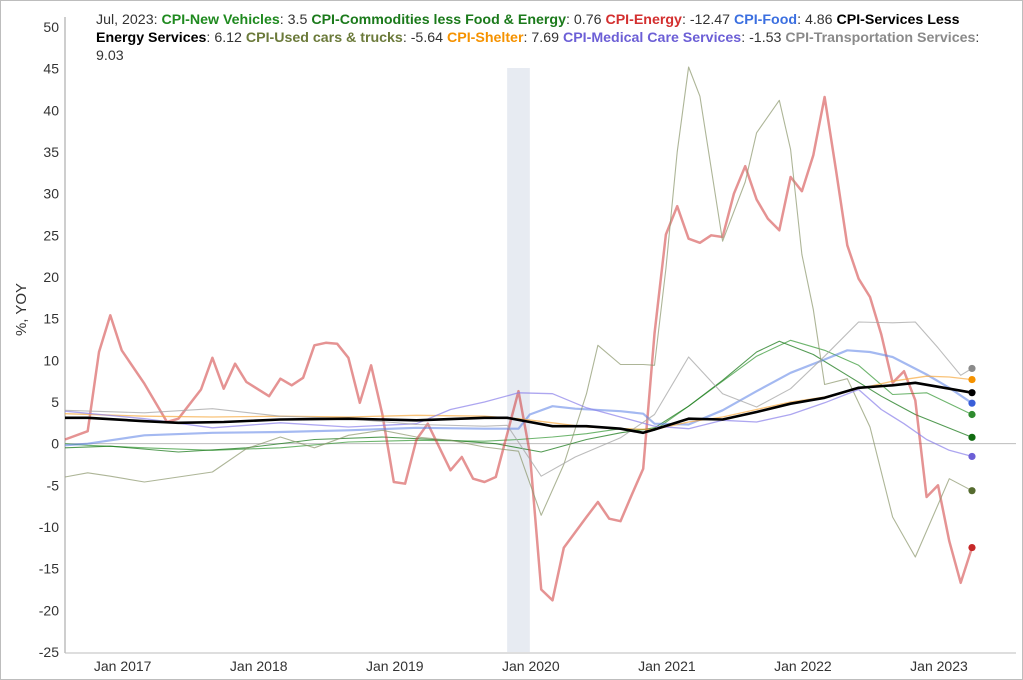  Describe the element at coordinates (51, 194) in the screenshot. I see `y-tick-label: 30` at that location.